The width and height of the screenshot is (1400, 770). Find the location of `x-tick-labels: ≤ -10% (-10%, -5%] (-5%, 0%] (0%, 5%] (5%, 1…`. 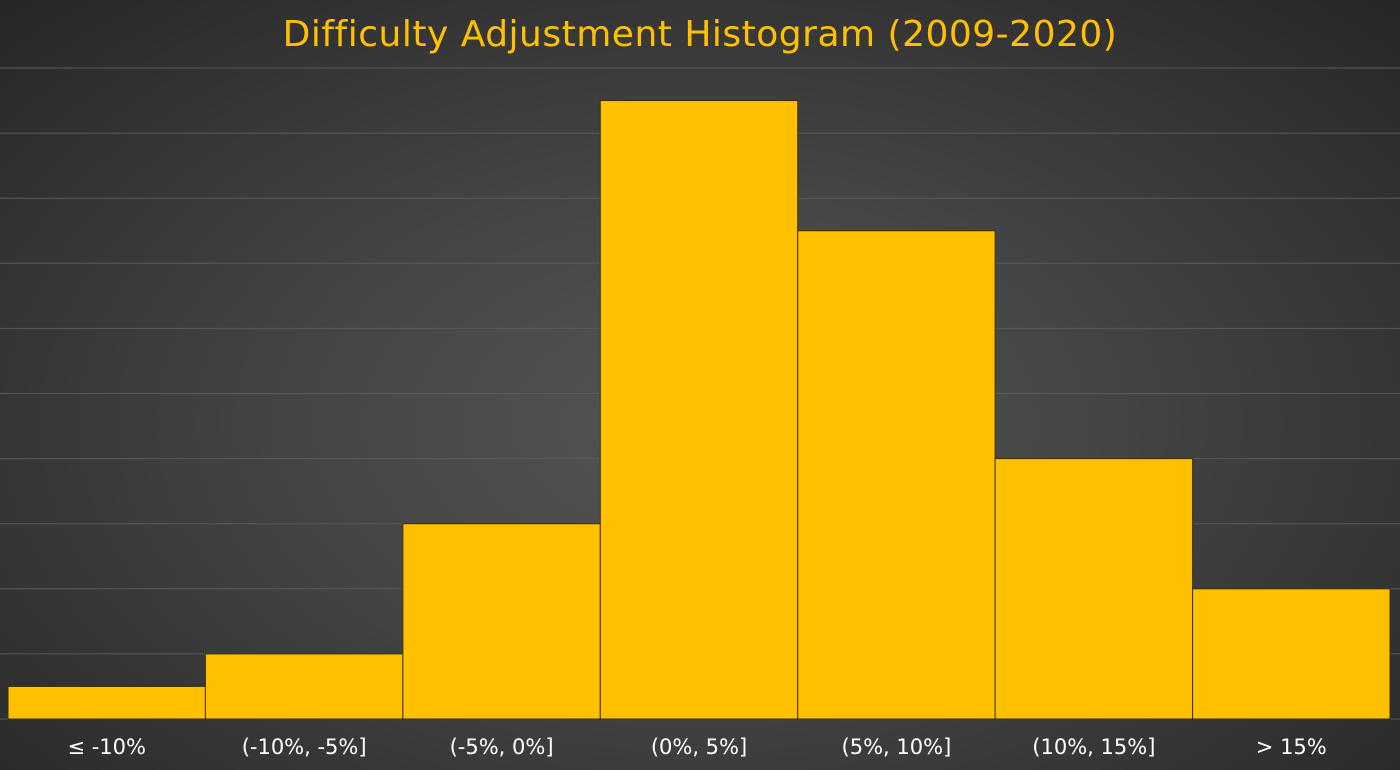

x-tick-labels: ≤ -10% (-10%, -5%] (-5%, 0%] (0%, 5%] (5%, 1… is located at coordinates (696, 747).